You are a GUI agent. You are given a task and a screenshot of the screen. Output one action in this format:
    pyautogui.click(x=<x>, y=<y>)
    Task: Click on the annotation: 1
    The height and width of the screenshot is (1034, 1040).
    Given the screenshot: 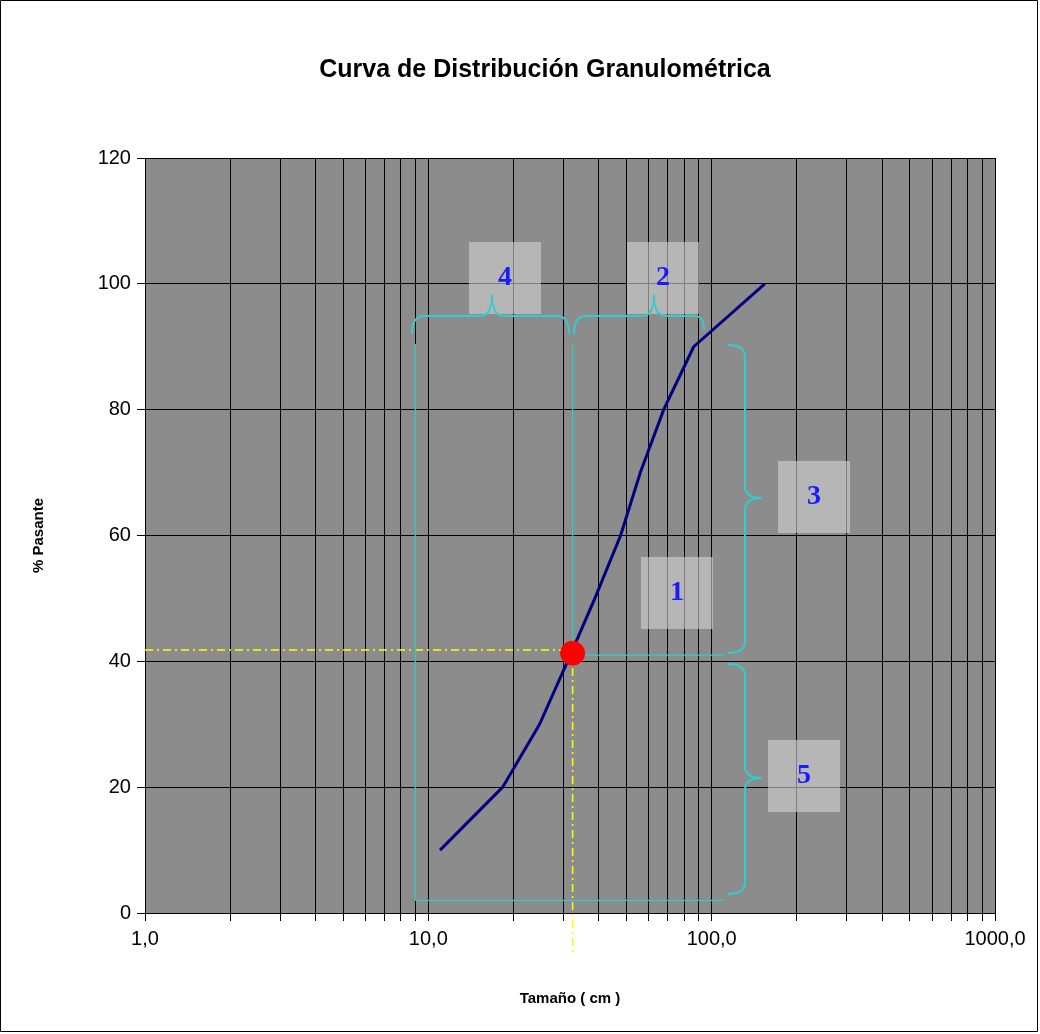 What is the action you would take?
    pyautogui.click(x=677, y=591)
    